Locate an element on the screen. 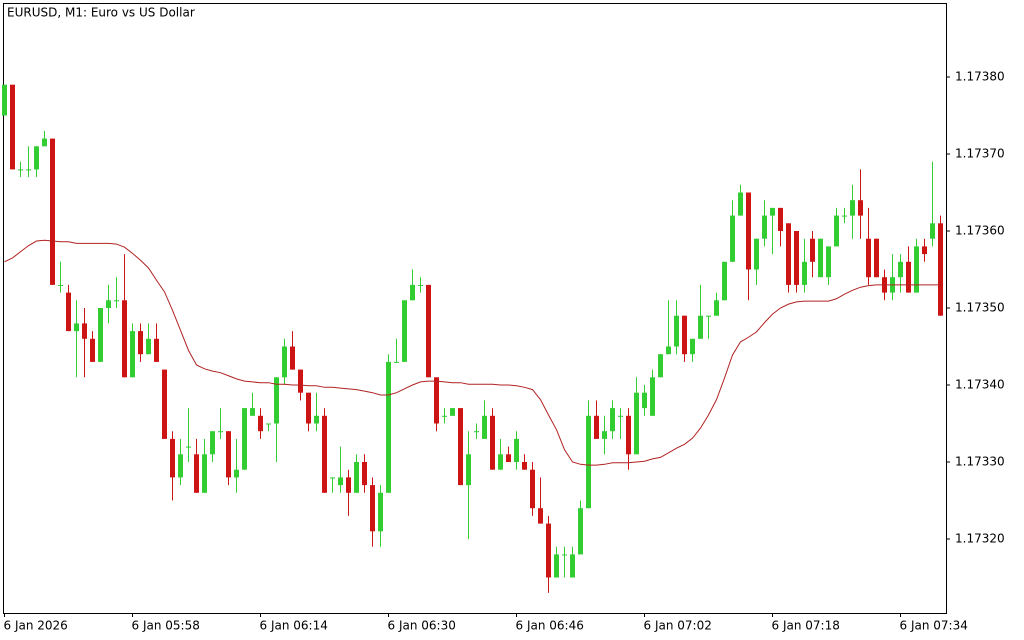  x-tick-label: 6 Jan 06:30 is located at coordinates (422, 626).